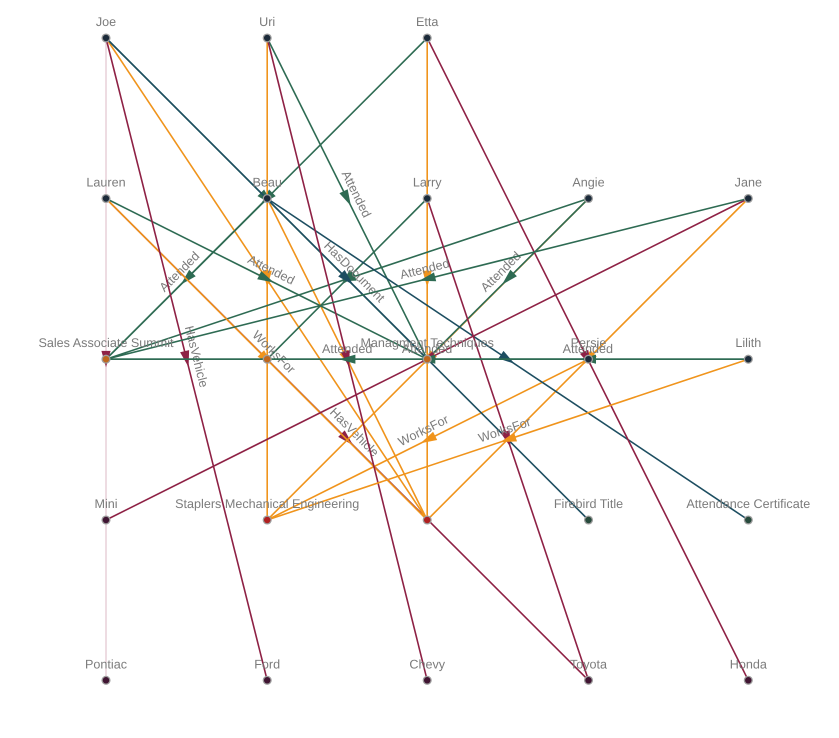 This screenshot has width=839, height=738. Describe the element at coordinates (588, 504) in the screenshot. I see `svg-text: Firebird Title` at that location.